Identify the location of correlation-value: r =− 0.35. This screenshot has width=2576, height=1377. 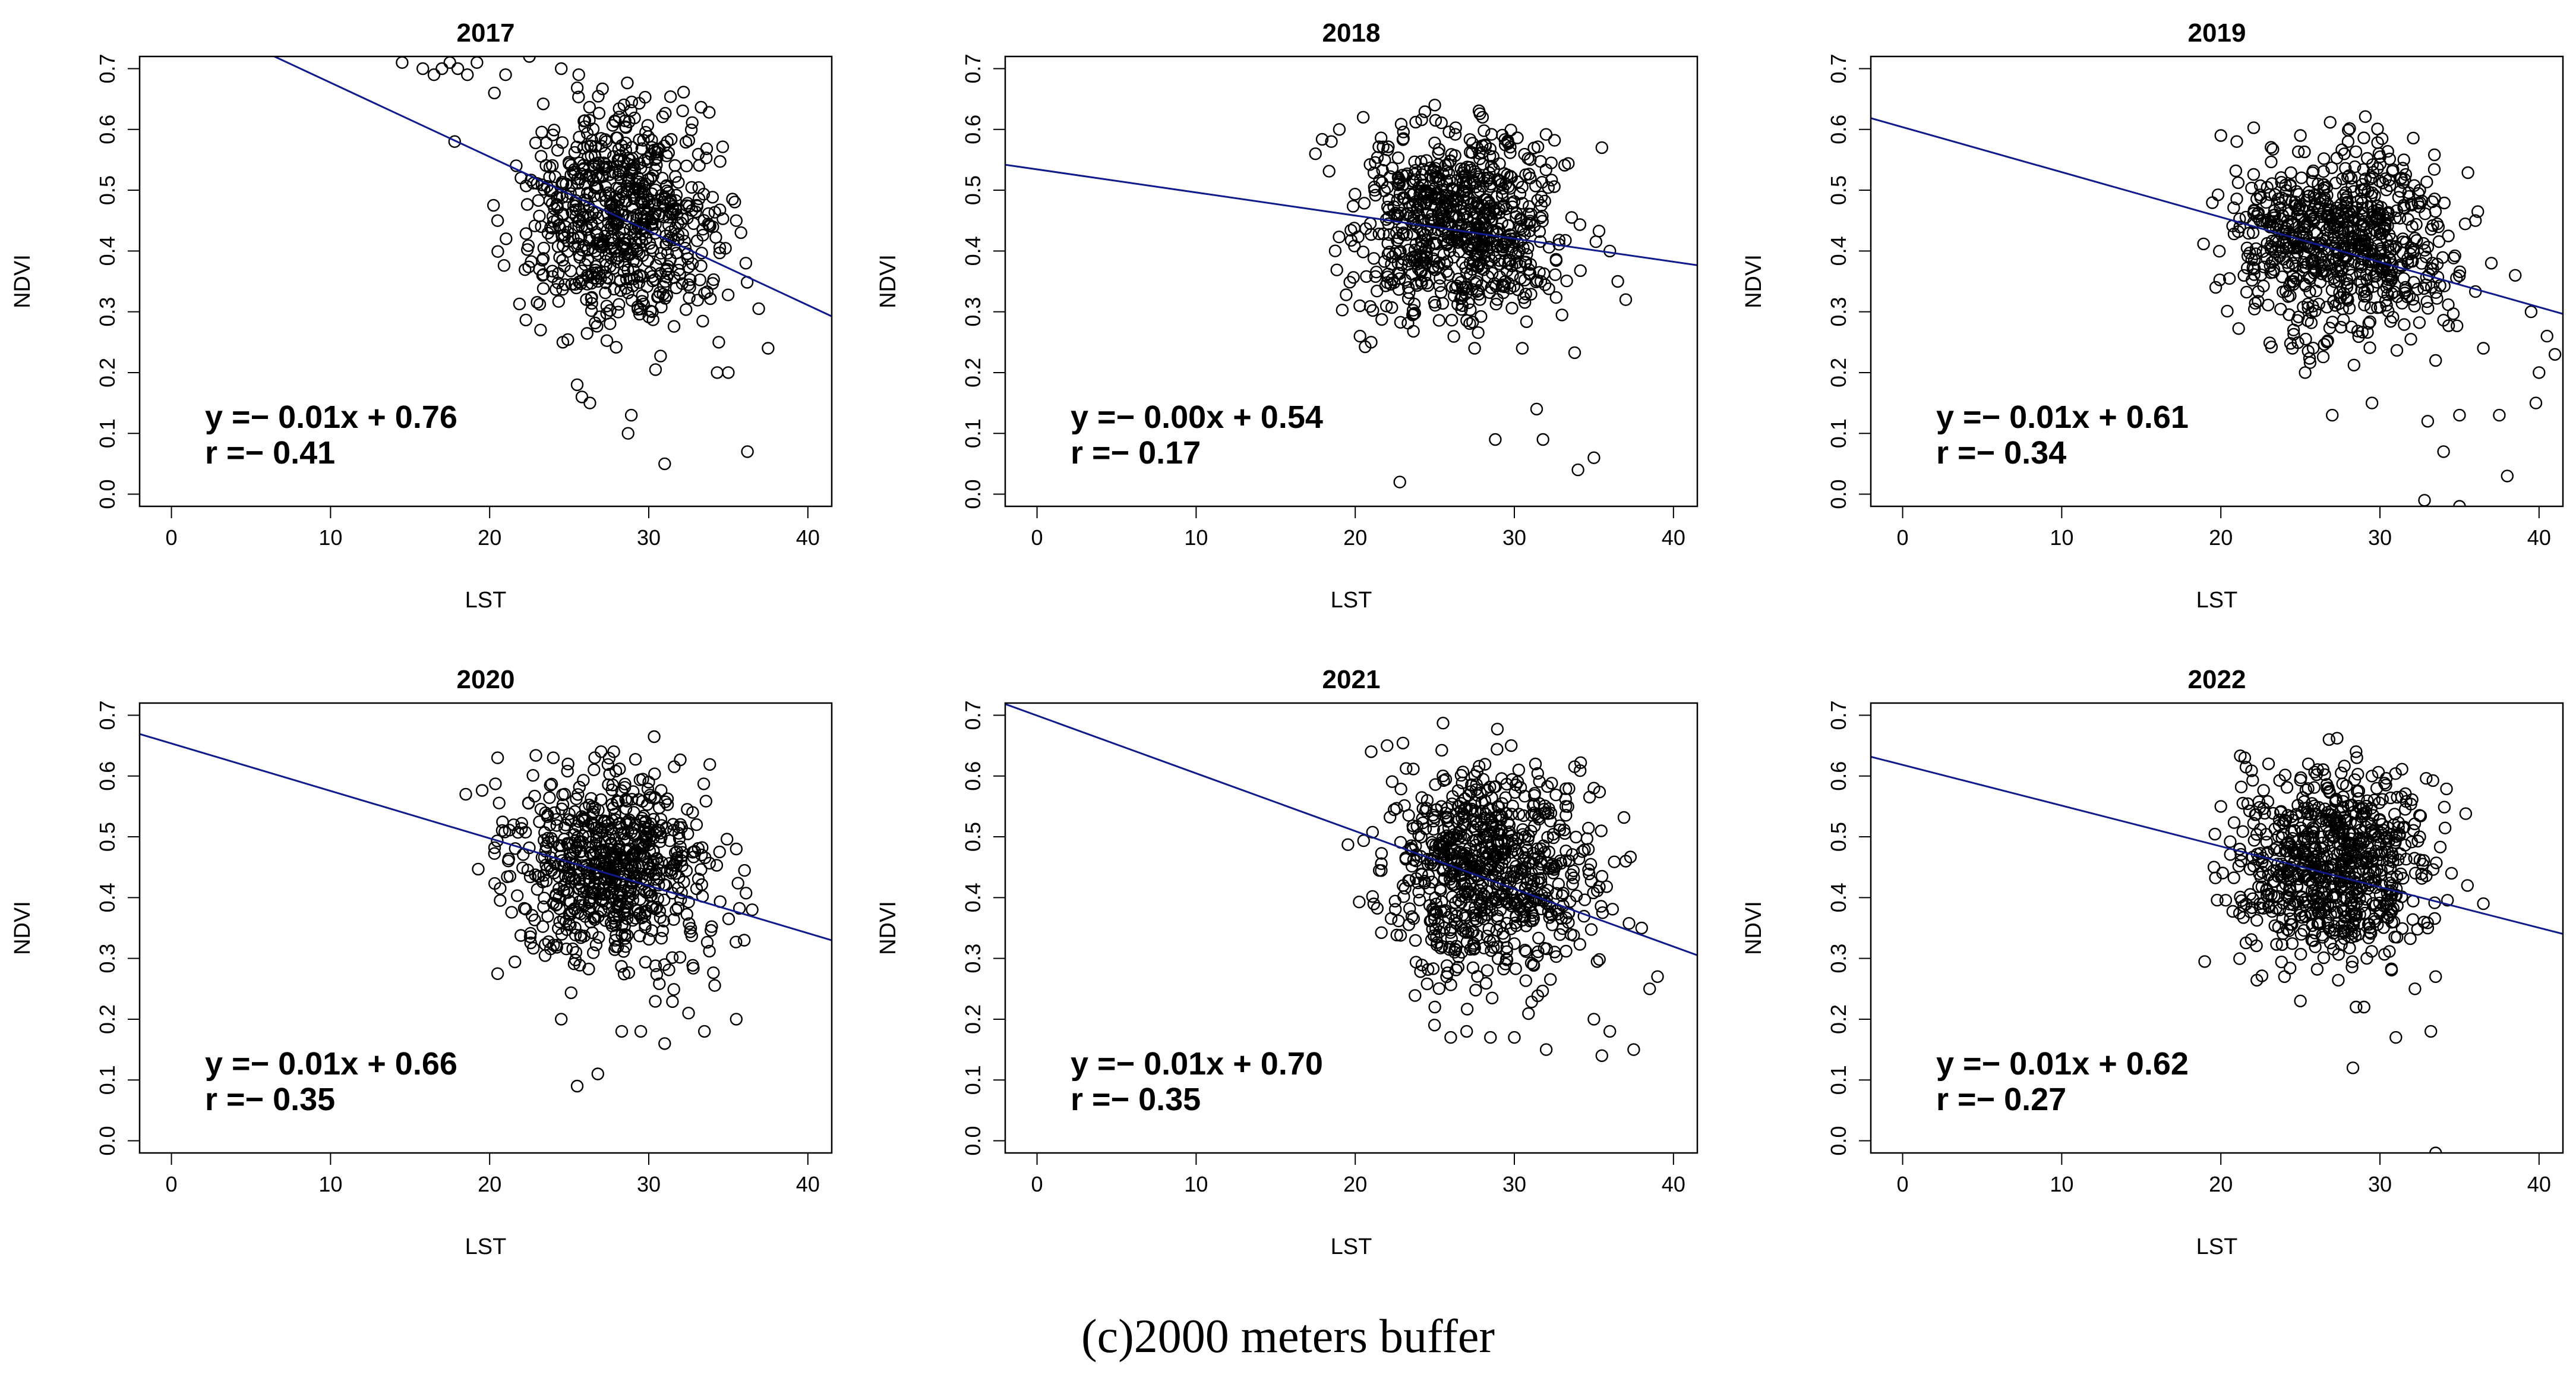
(1136, 1100).